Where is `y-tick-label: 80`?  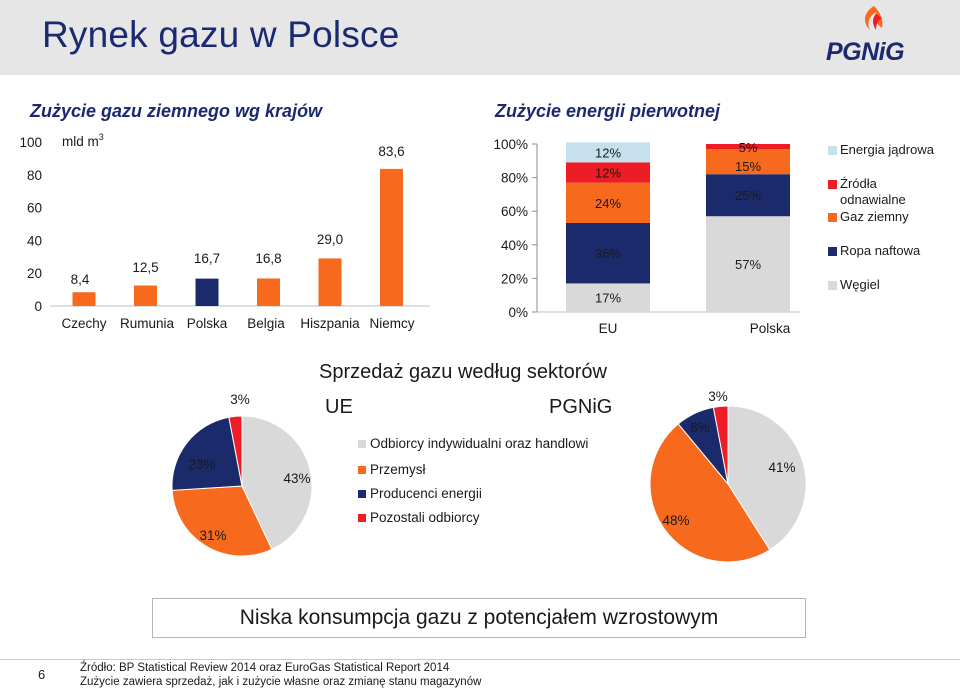
y-tick-label: 80 is located at coordinates (34, 175).